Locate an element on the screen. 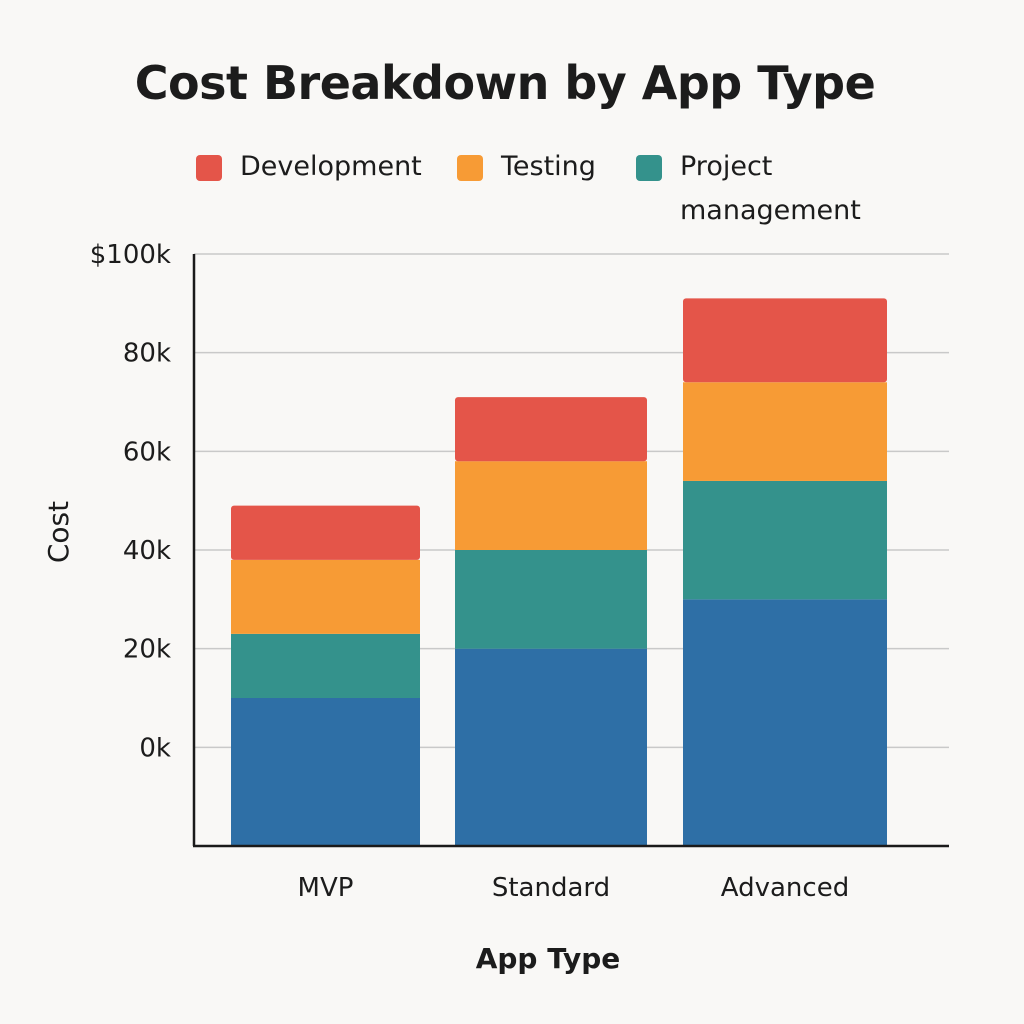  bar-segment-development-standard is located at coordinates (551, 429).